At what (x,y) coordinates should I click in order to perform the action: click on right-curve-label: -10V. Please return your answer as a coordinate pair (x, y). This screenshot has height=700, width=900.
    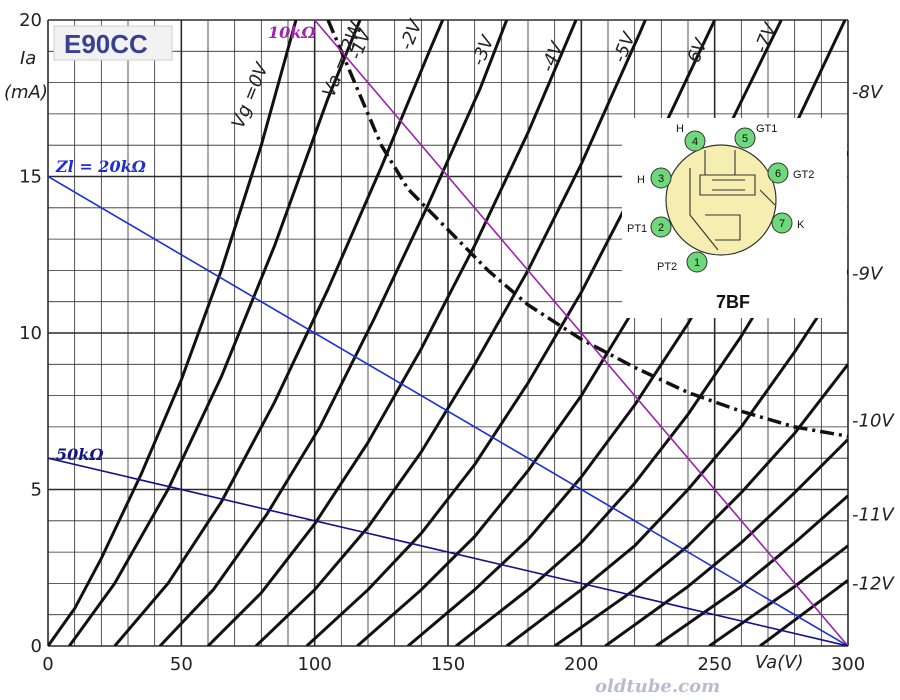
    Looking at the image, I should click on (873, 421).